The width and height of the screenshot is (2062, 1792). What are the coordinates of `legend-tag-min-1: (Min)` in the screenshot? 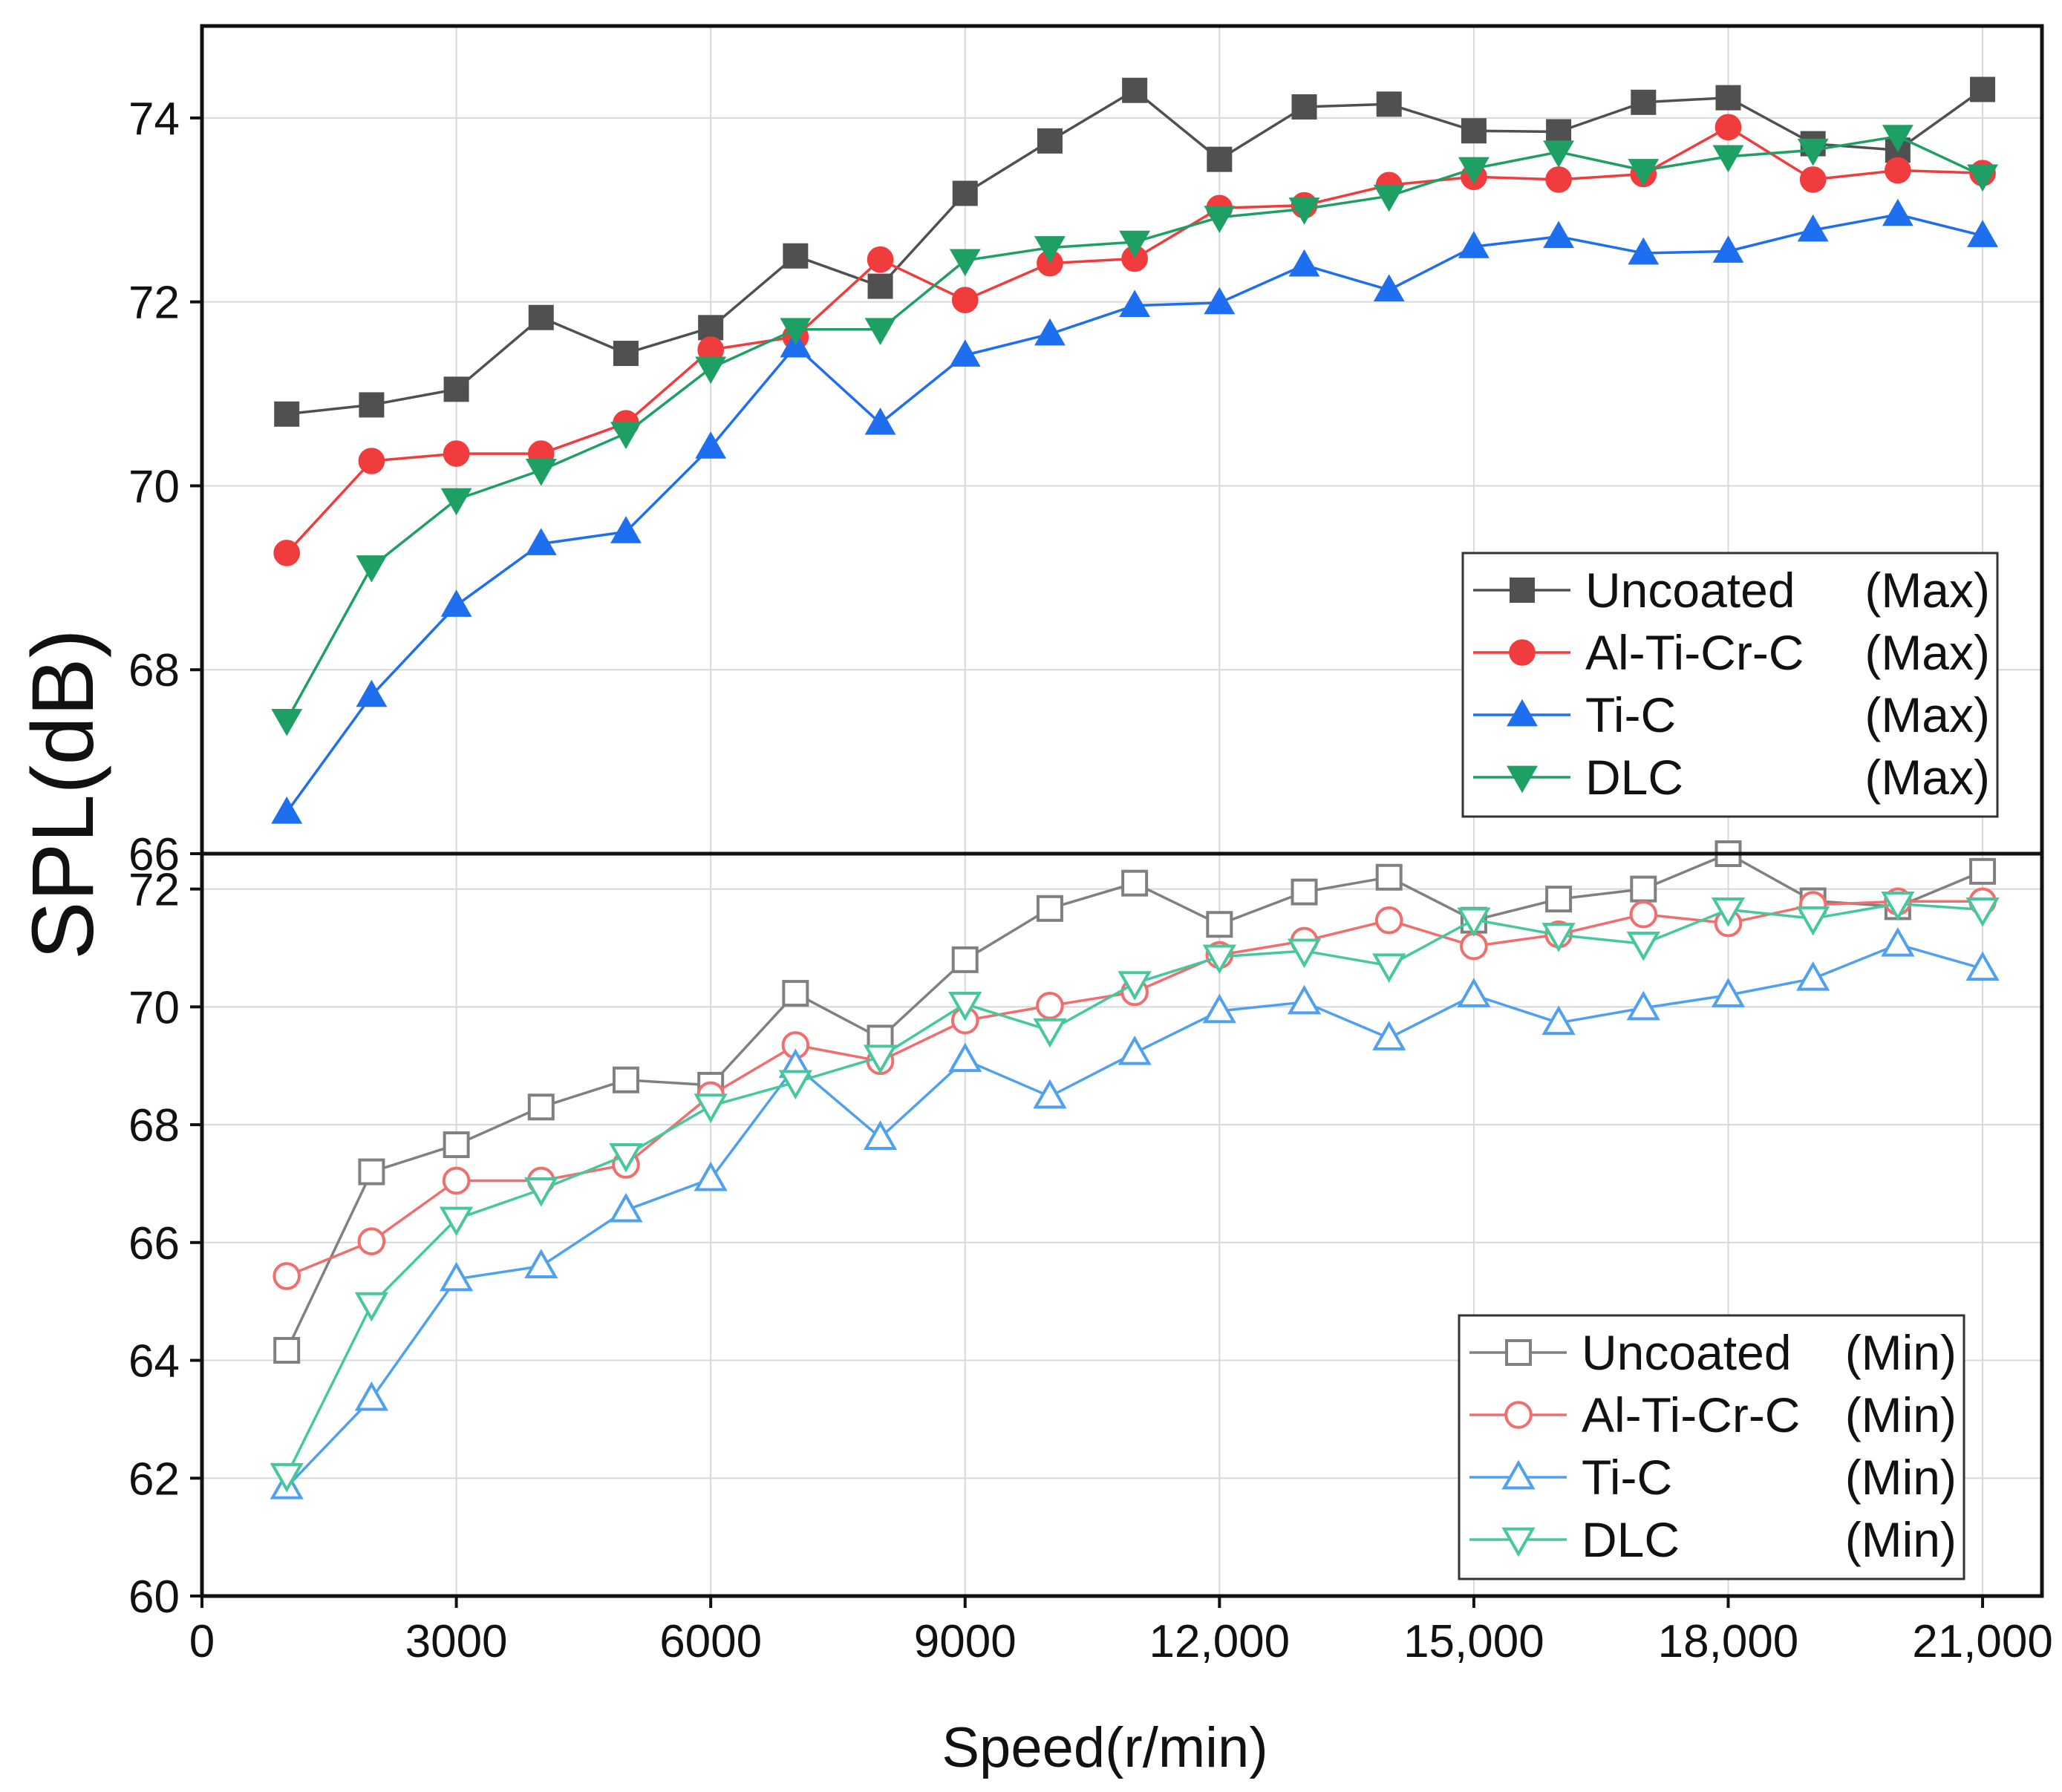 It's located at (1901, 1414).